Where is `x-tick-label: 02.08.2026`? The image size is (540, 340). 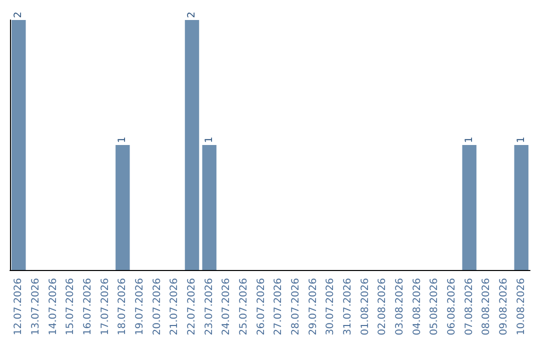 x-tick-label: 02.08.2026 is located at coordinates (382, 307).